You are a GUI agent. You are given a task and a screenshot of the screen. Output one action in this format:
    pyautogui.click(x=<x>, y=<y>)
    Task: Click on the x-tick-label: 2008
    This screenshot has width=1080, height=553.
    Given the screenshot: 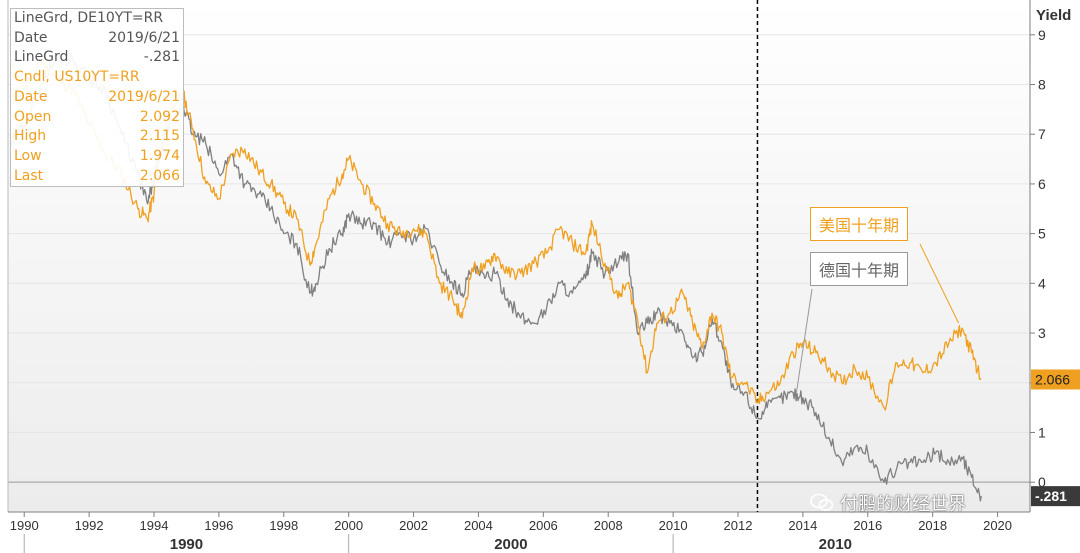 What is the action you would take?
    pyautogui.click(x=608, y=525)
    